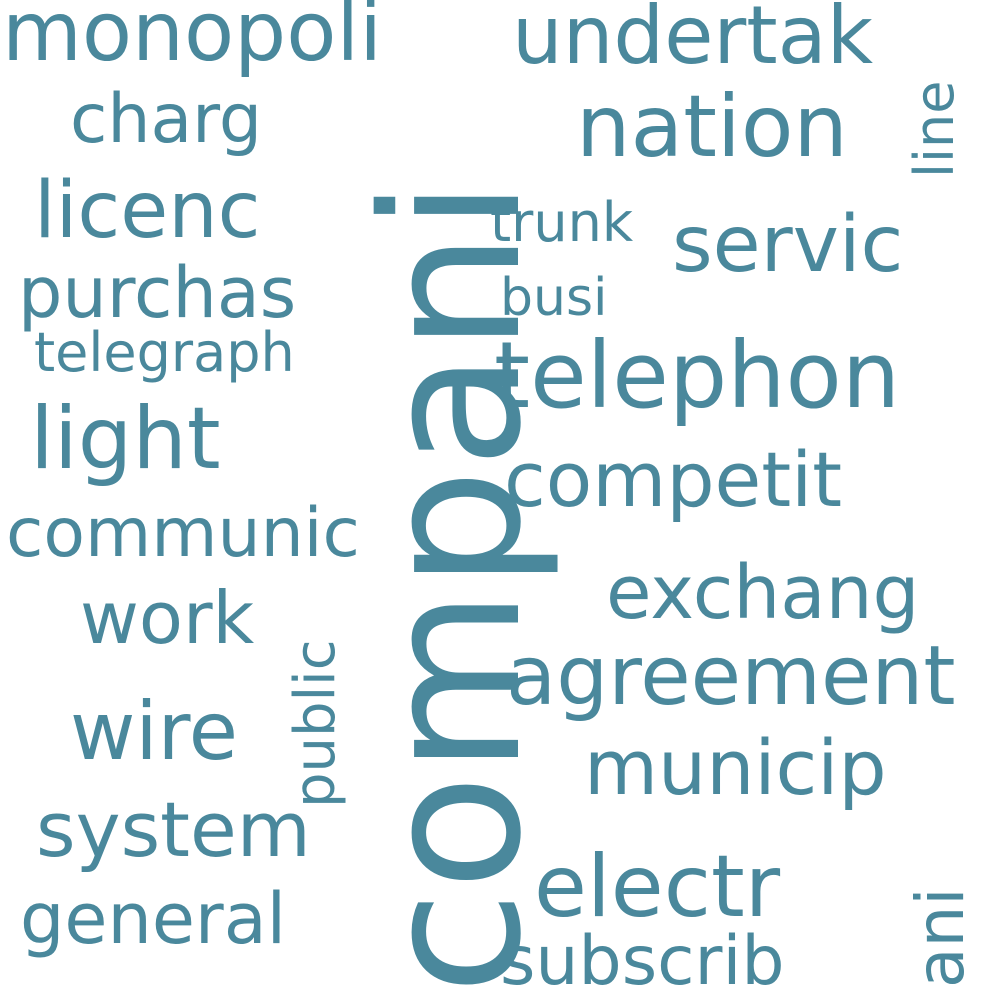 This screenshot has height=1000, width=1000. What do you see at coordinates (164, 352) in the screenshot?
I see `word-telegraph: telegraph` at bounding box center [164, 352].